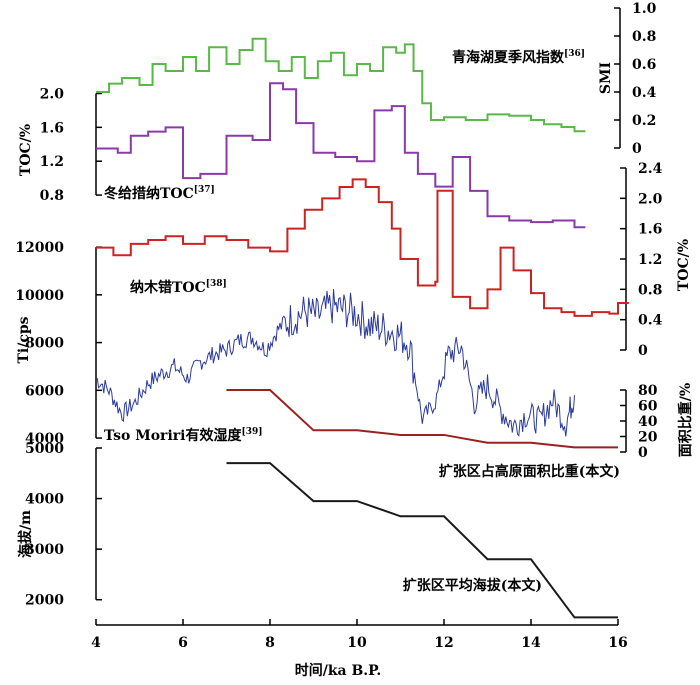  Describe the element at coordinates (644, 121) in the screenshot. I see `smi-y-tick-label-1: 0.2` at that location.